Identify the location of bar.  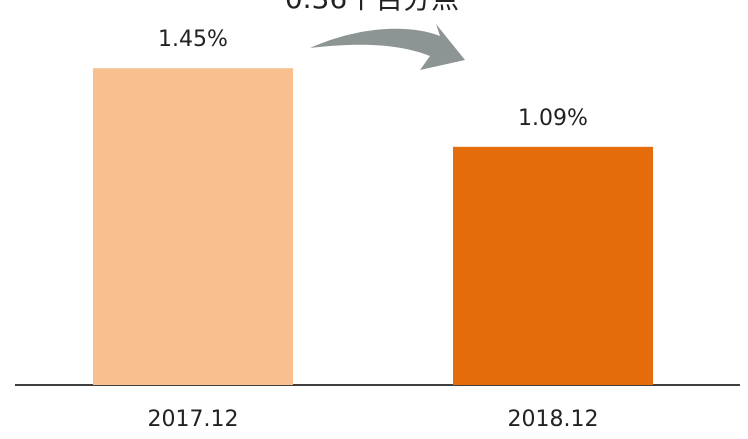
(553, 265).